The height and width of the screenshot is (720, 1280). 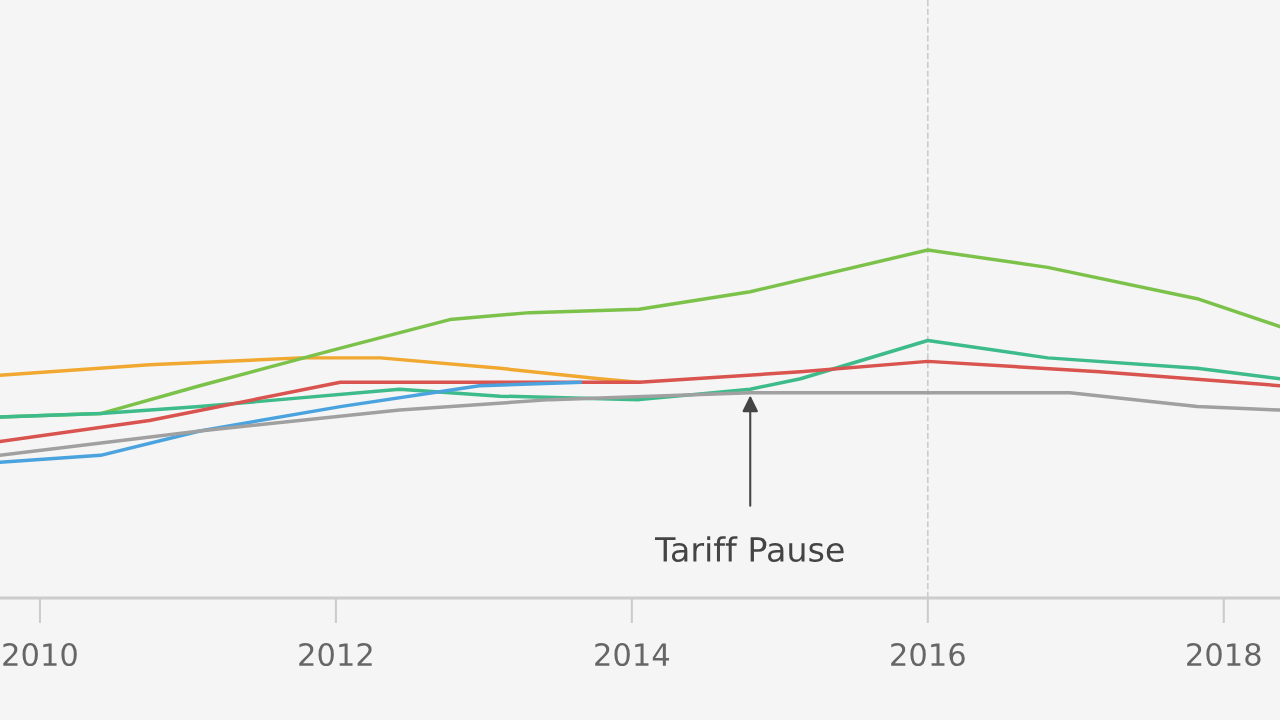 What do you see at coordinates (40, 654) in the screenshot?
I see `x-tick-label: 2010` at bounding box center [40, 654].